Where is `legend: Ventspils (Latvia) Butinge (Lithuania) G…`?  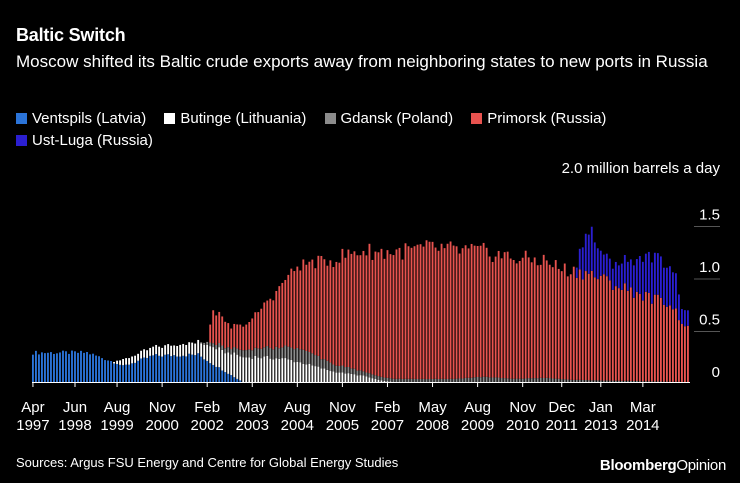
legend: Ventspils (Latvia) Butinge (Lithuania) G… is located at coordinates (376, 130).